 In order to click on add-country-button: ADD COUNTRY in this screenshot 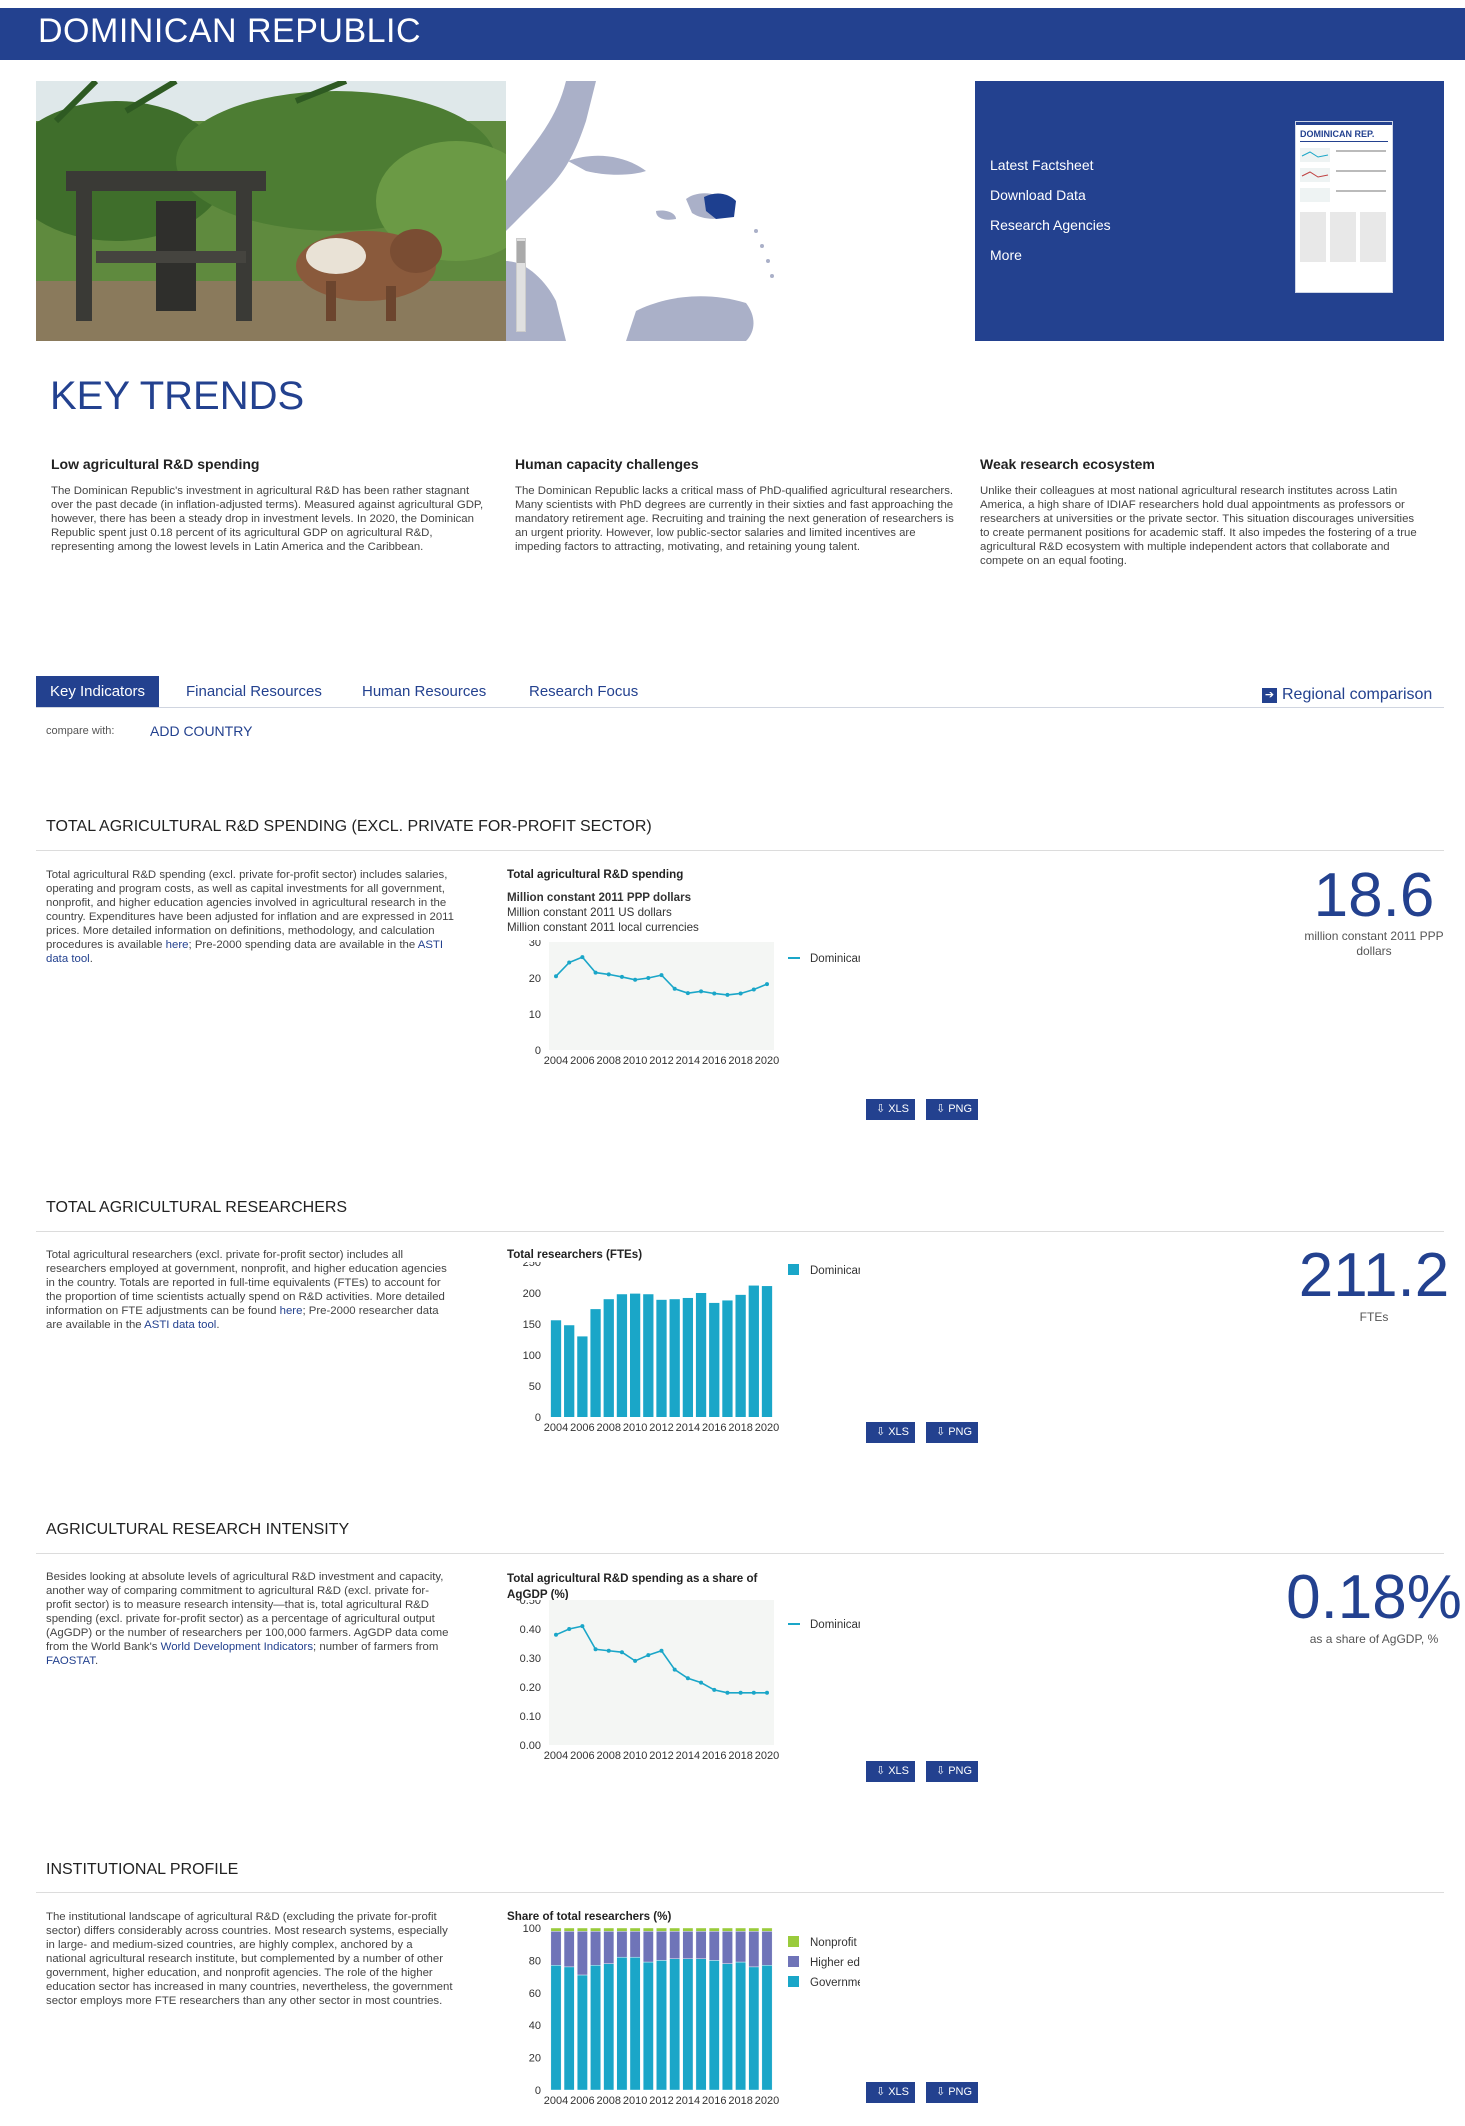, I will do `click(201, 731)`.